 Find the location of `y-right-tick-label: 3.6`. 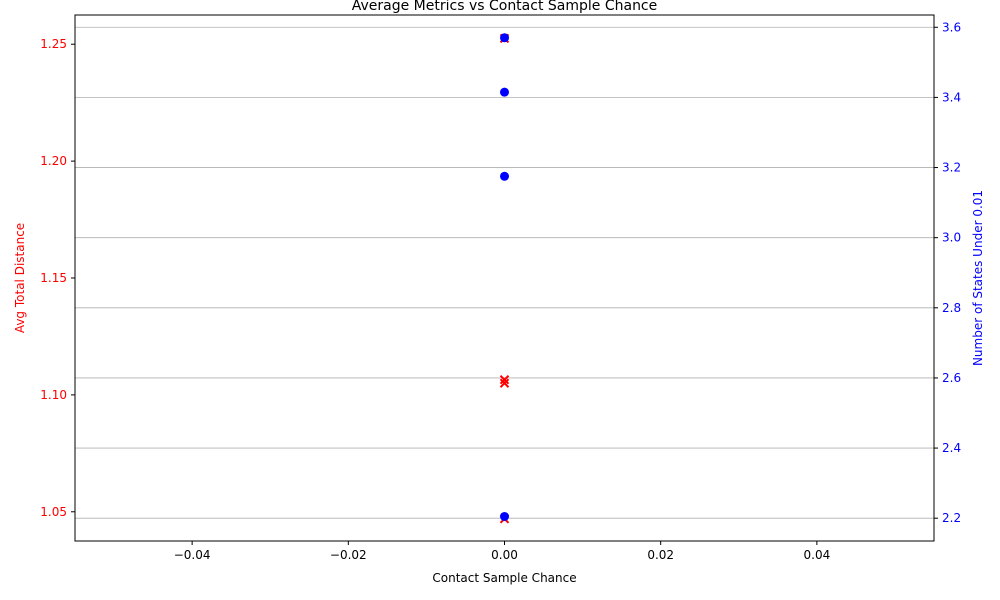

y-right-tick-label: 3.6 is located at coordinates (951, 27).